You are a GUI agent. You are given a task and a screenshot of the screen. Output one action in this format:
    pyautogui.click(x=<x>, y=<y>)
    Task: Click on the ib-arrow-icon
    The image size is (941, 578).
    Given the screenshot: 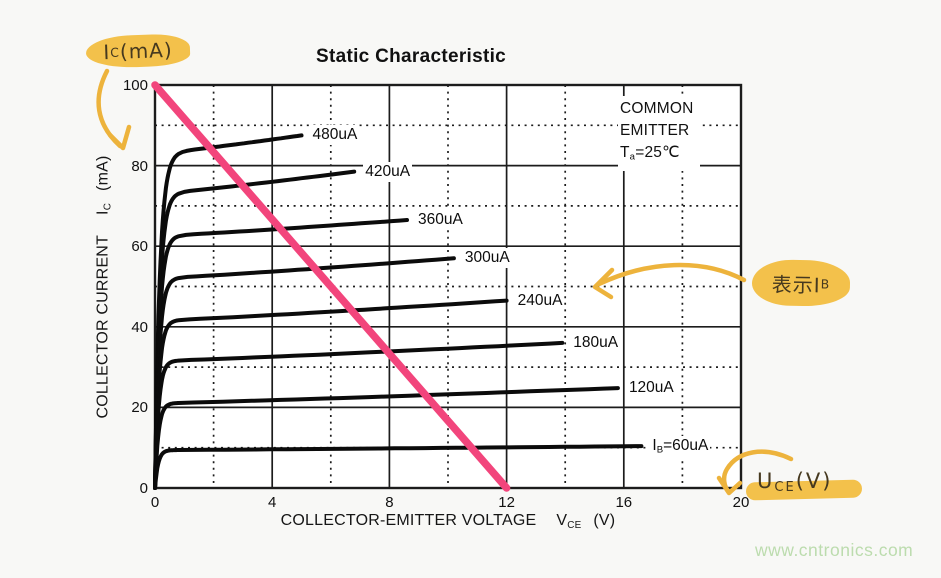 What is the action you would take?
    pyautogui.click(x=671, y=274)
    